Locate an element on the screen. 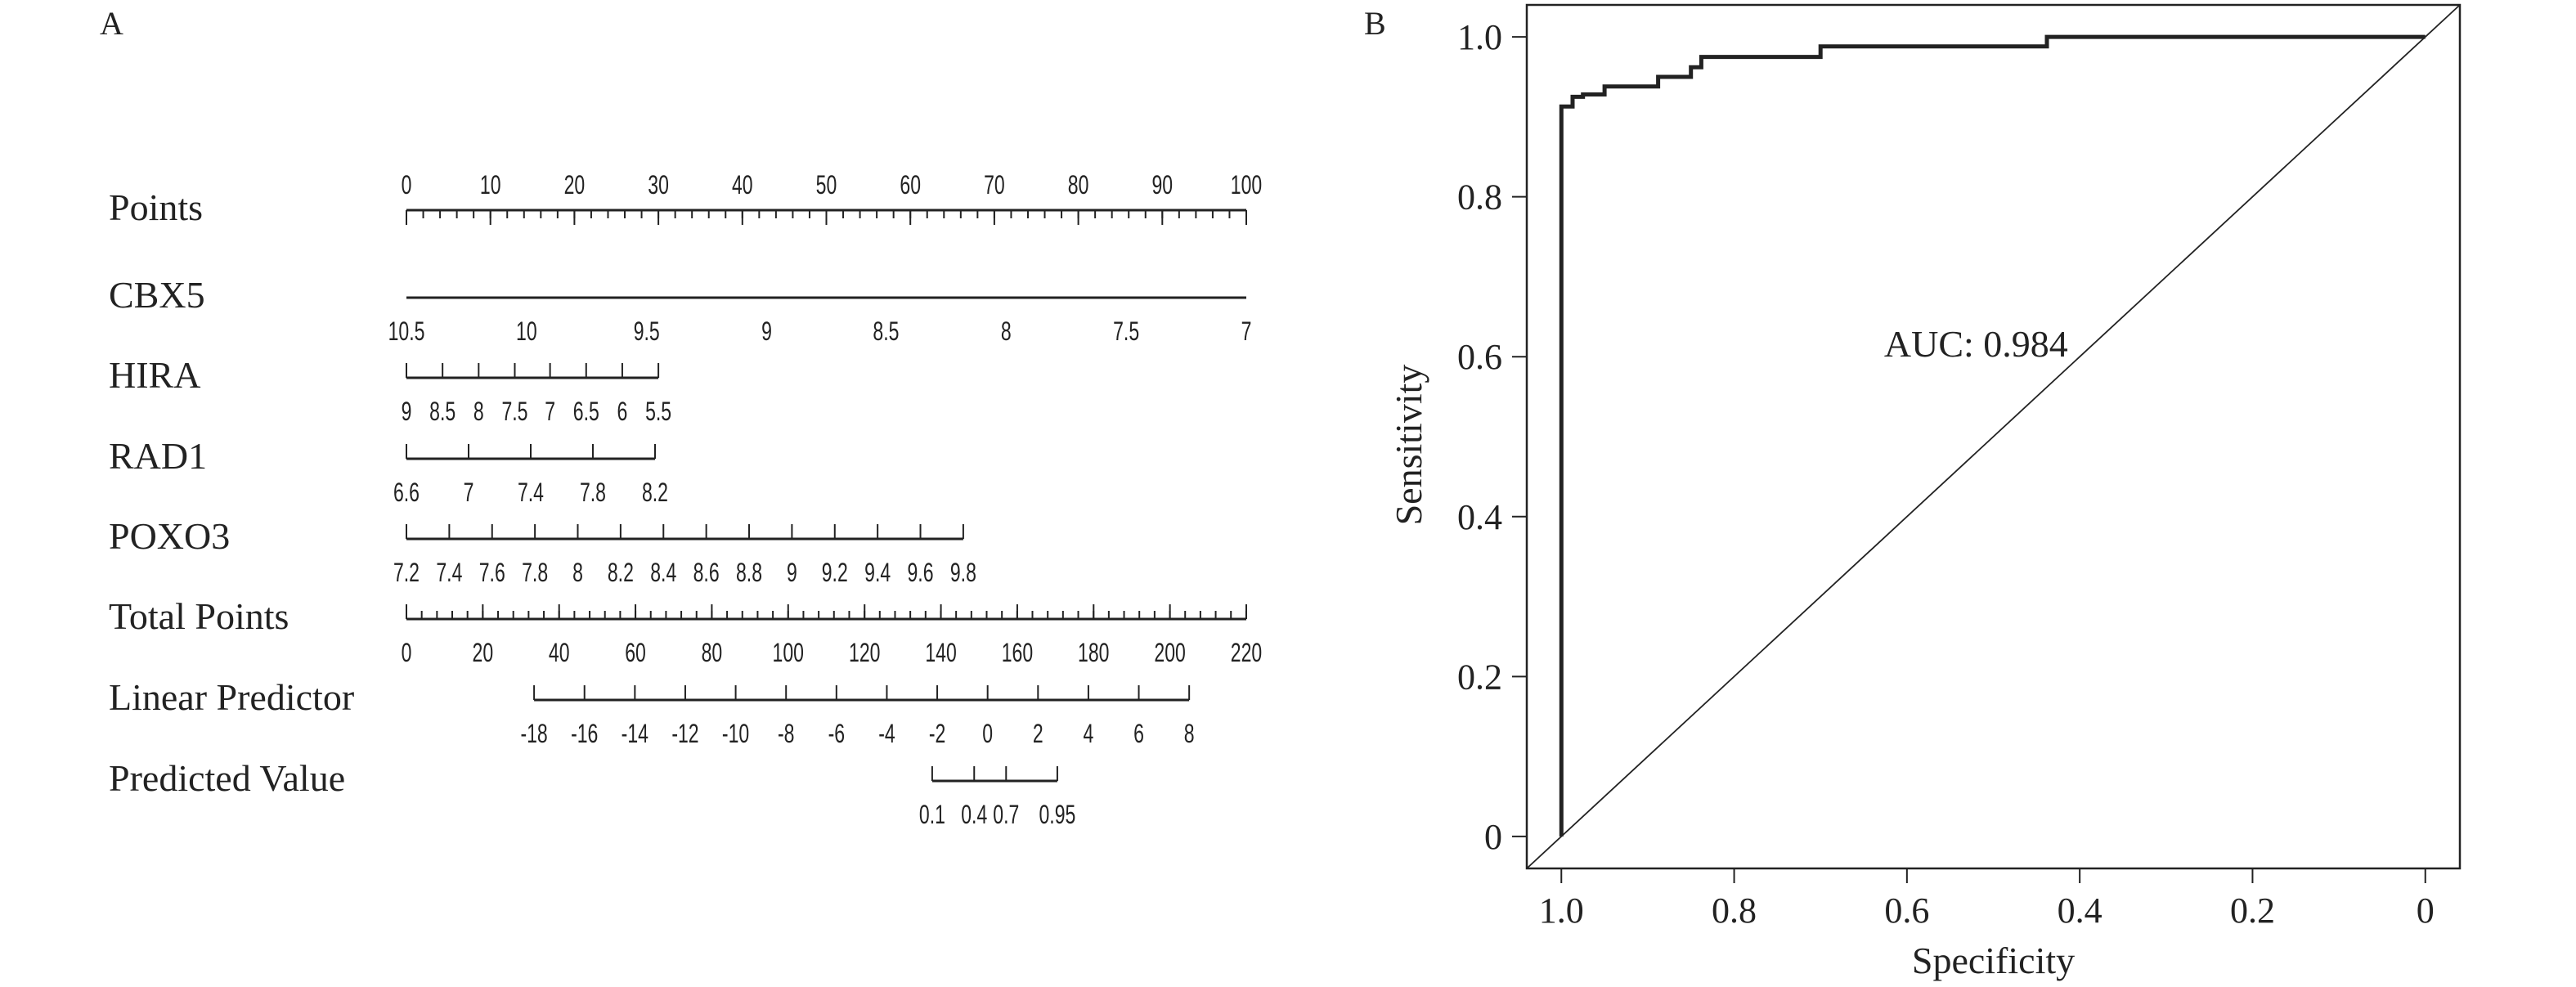 The height and width of the screenshot is (987, 2576). tick-label-hira: 7 is located at coordinates (550, 412).